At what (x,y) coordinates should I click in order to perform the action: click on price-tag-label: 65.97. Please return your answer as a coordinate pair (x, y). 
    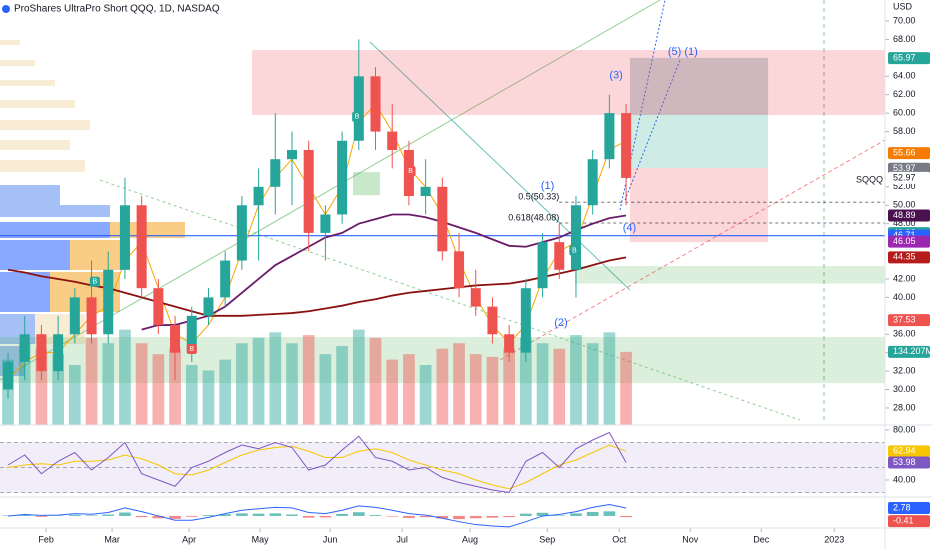
    Looking at the image, I should click on (904, 58).